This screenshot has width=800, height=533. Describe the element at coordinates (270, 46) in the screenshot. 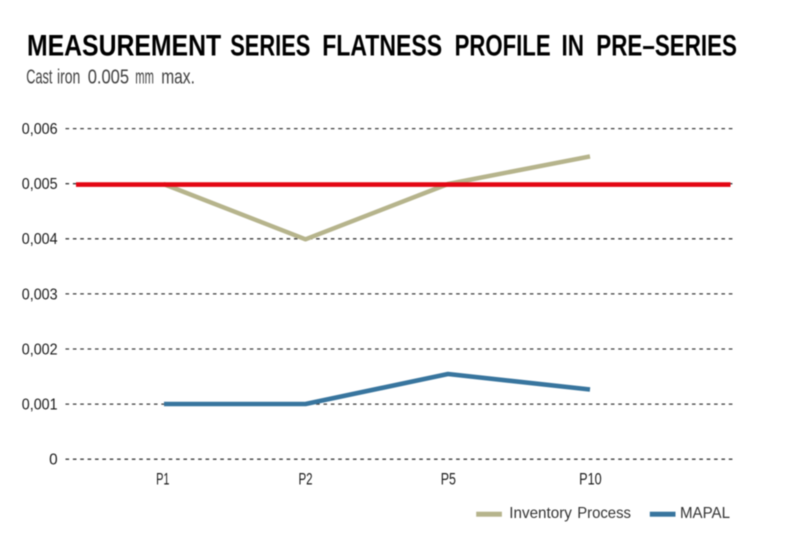

I see `svg-text: SERIES` at that location.